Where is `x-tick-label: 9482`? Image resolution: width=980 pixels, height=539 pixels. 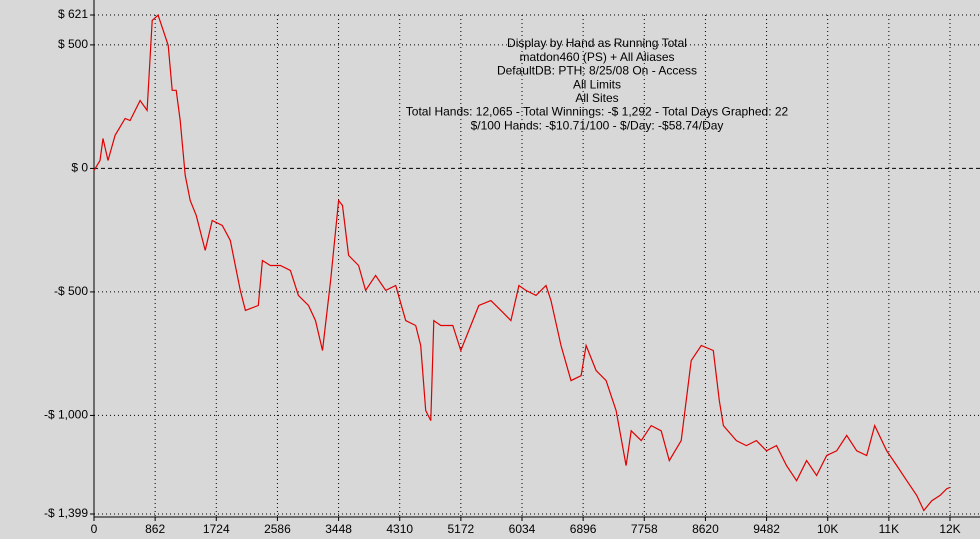
x-tick-label: 9482 is located at coordinates (766, 529).